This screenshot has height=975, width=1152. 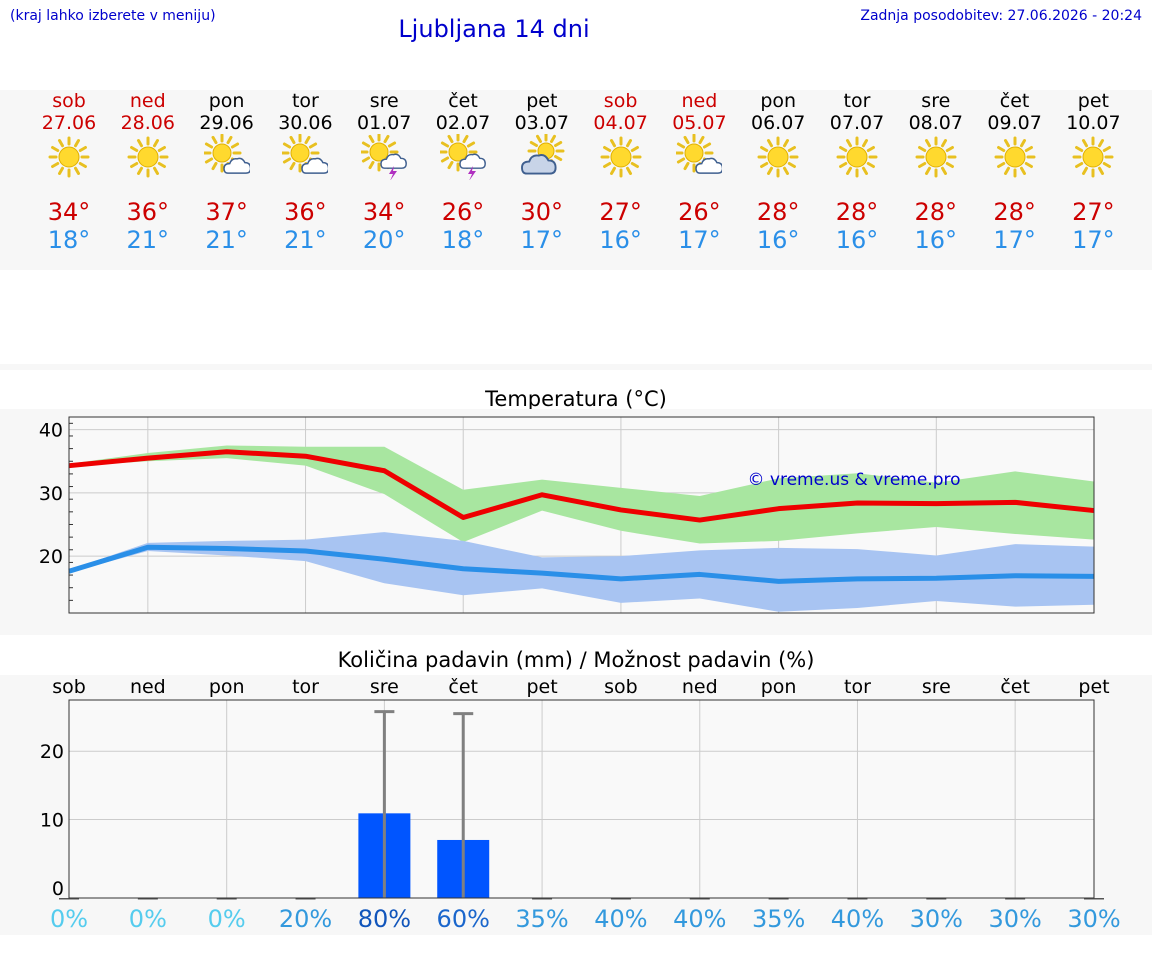 I want to click on probability-label: 60%, so click(x=463, y=919).